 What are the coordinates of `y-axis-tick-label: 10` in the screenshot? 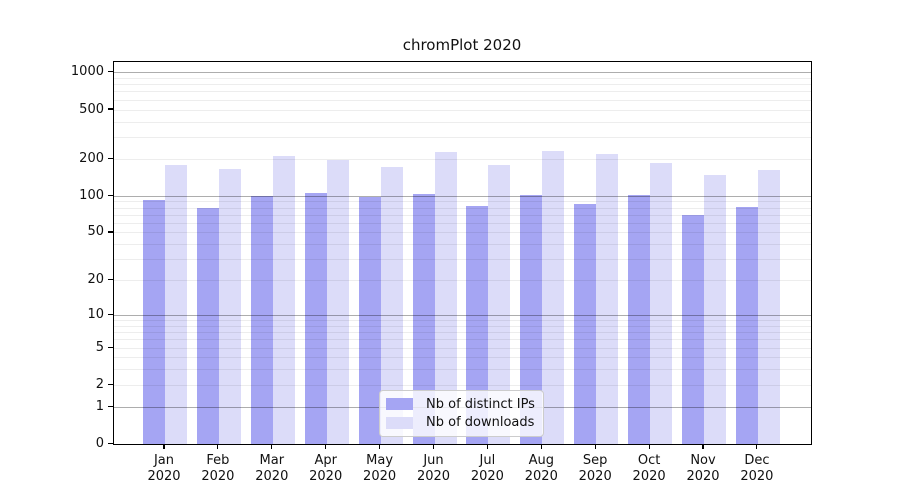 It's located at (95, 314).